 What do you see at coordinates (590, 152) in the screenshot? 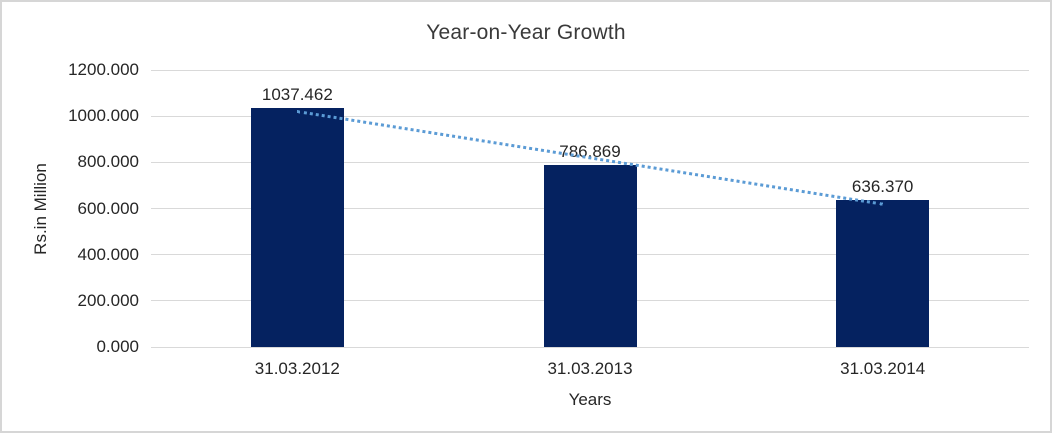
I see `bar-value-label: 786.869` at bounding box center [590, 152].